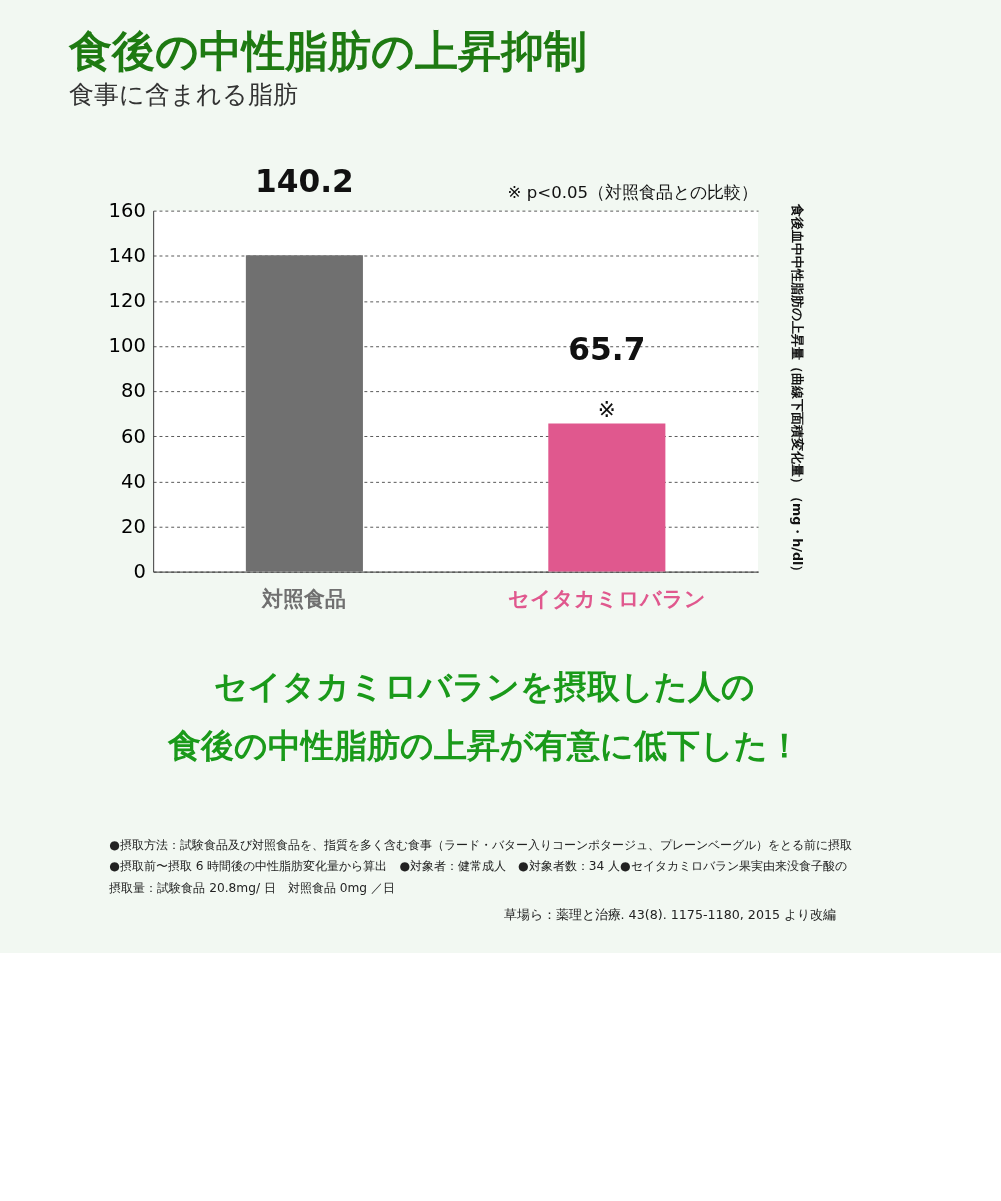 The width and height of the screenshot is (1001, 1201). What do you see at coordinates (133, 391) in the screenshot?
I see `y-tick-label: 80` at bounding box center [133, 391].